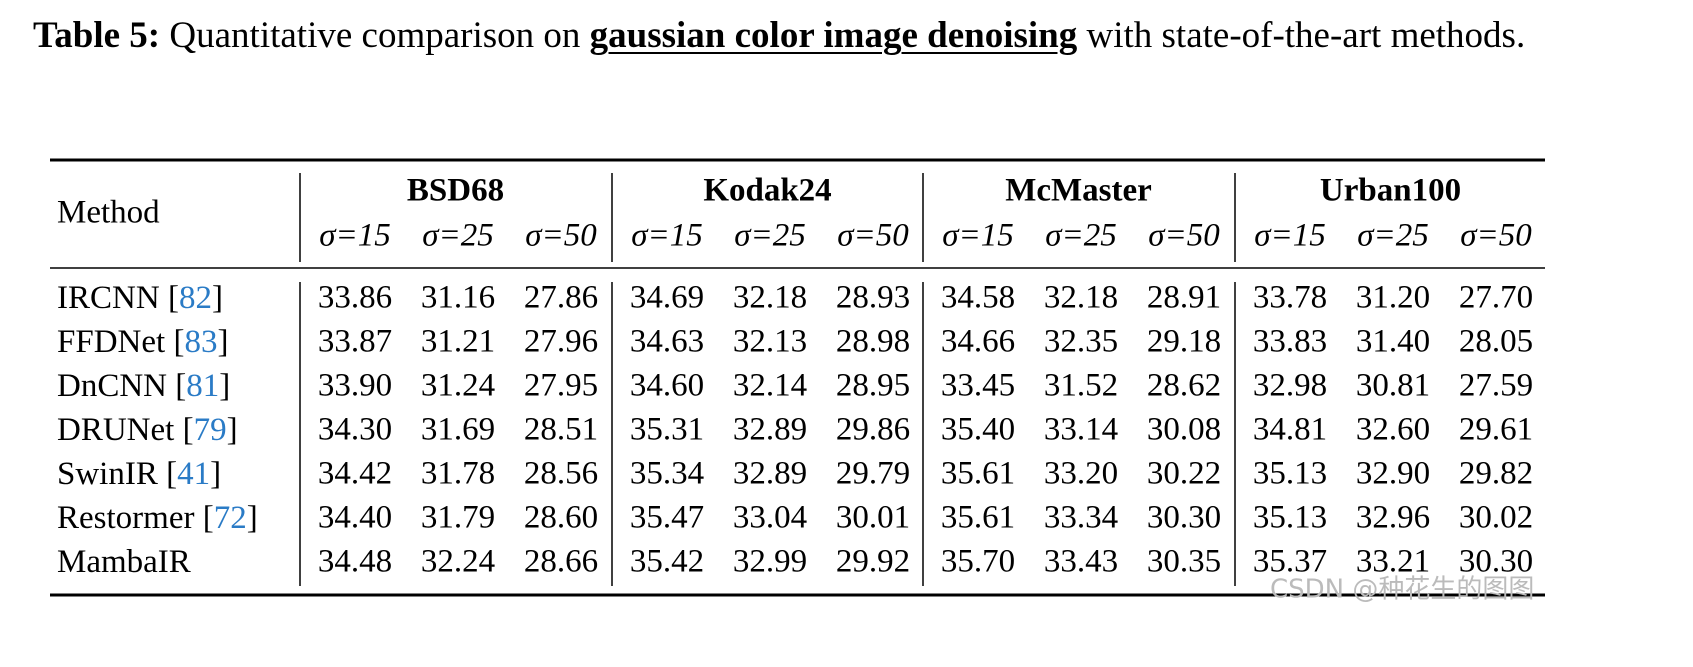  What do you see at coordinates (139, 474) in the screenshot?
I see `method-name: SwinIR [41]` at bounding box center [139, 474].